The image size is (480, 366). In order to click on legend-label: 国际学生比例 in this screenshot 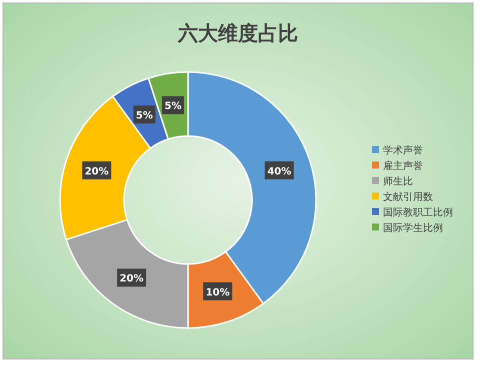, I will do `click(413, 228)`.